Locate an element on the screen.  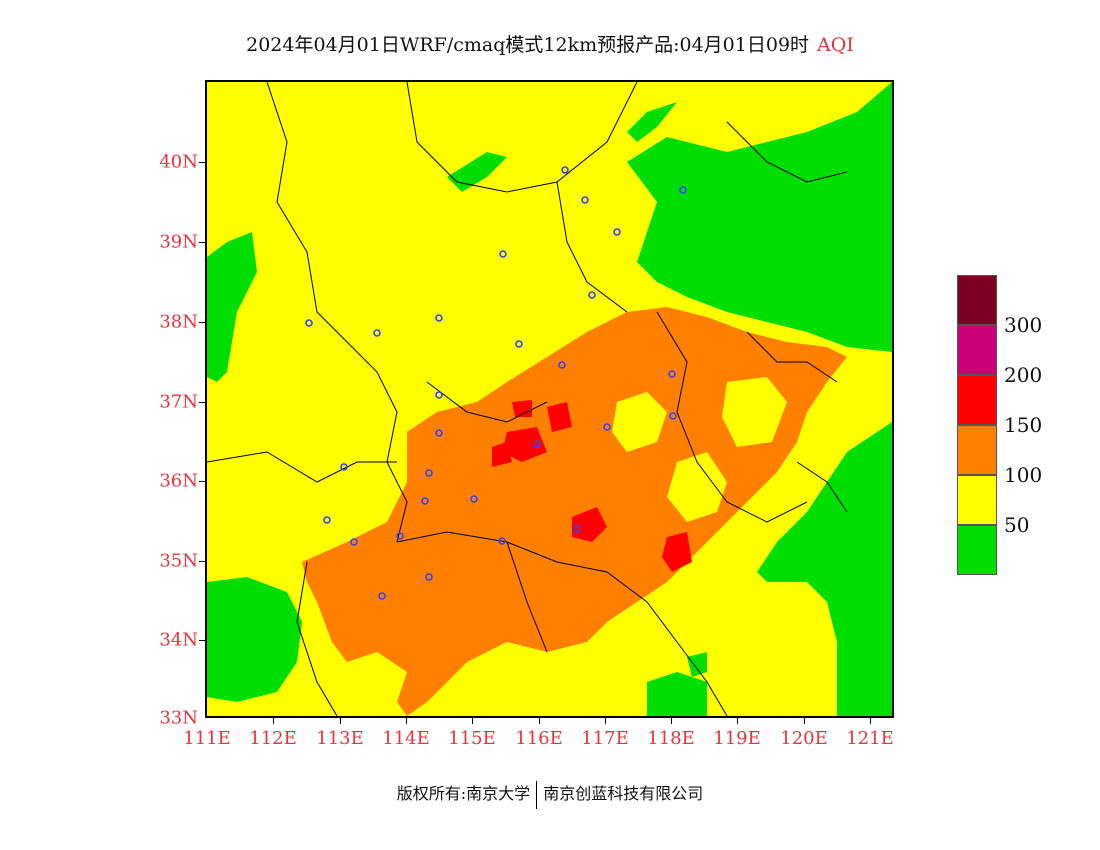
lat-label-33n: 33N is located at coordinates (178, 718).